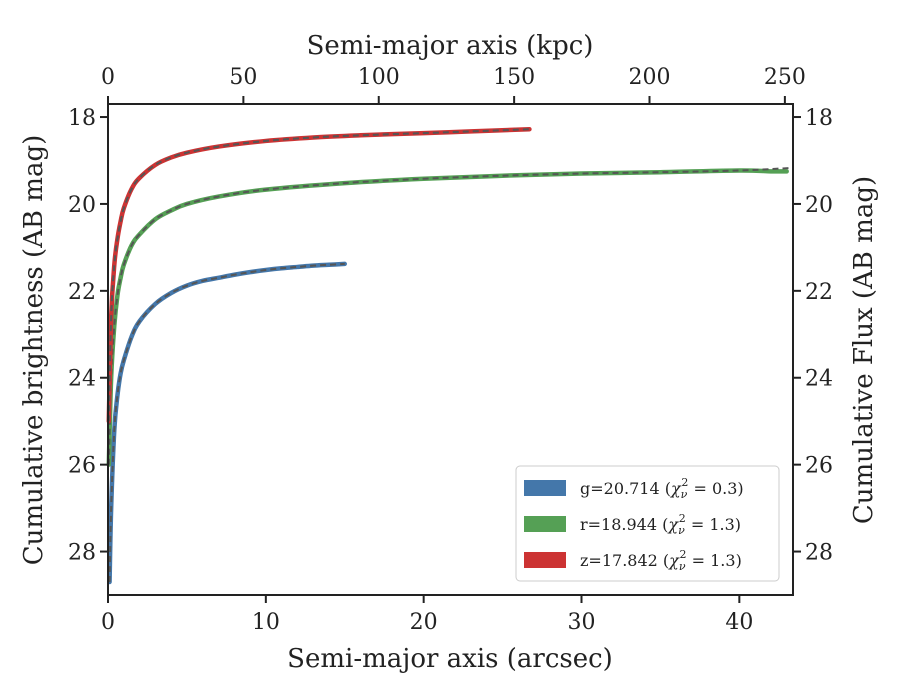 The image size is (900, 700). I want to click on top-x-ticks: 0 50 100 150 200 250, so click(453, 84).